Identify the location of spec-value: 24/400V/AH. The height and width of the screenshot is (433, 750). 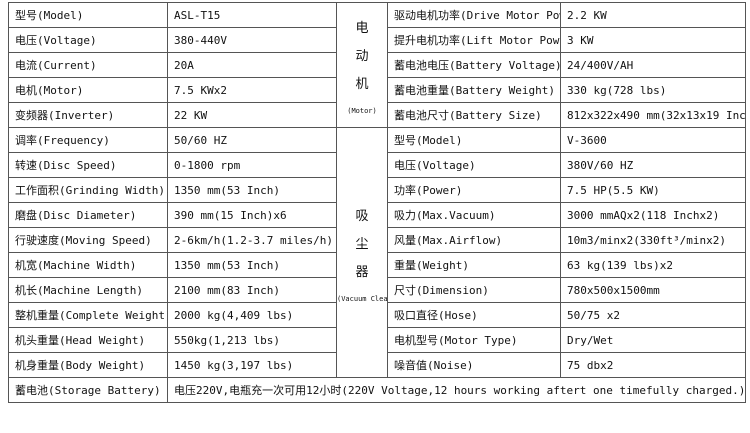
(653, 65).